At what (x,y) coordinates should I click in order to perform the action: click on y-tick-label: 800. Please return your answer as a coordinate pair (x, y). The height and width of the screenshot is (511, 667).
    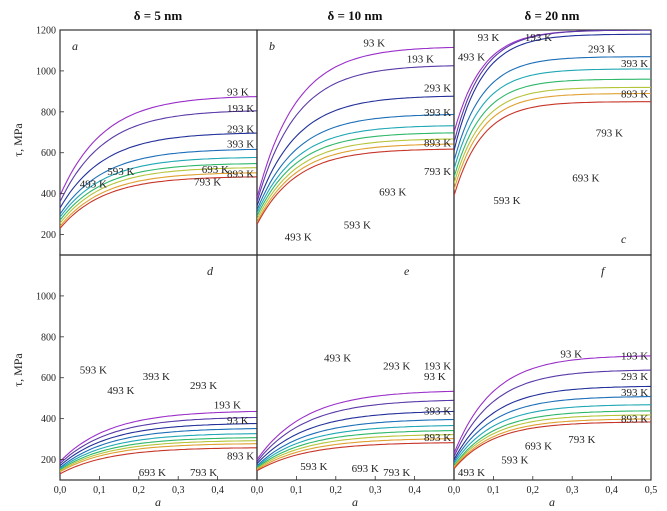
    Looking at the image, I should click on (48, 337).